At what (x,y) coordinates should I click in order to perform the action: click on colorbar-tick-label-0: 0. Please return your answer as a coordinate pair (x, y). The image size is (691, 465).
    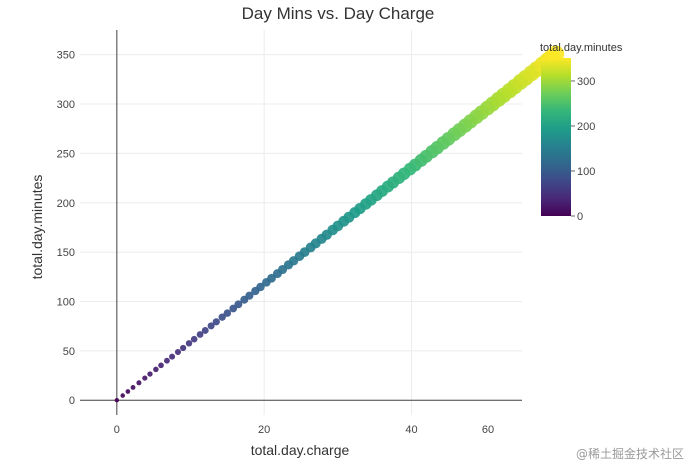
    Looking at the image, I should click on (580, 217).